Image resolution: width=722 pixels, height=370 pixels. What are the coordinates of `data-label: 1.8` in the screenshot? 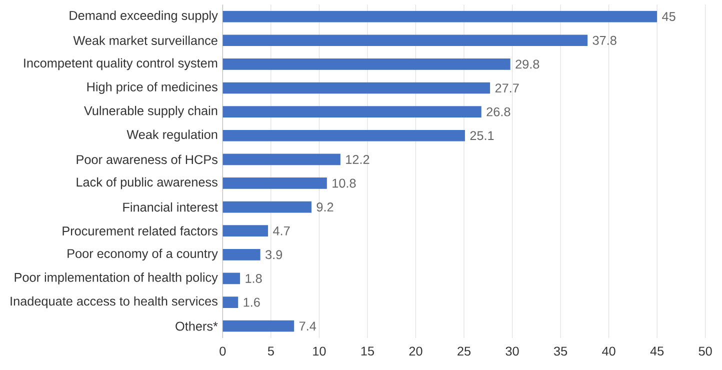 It's located at (254, 278).